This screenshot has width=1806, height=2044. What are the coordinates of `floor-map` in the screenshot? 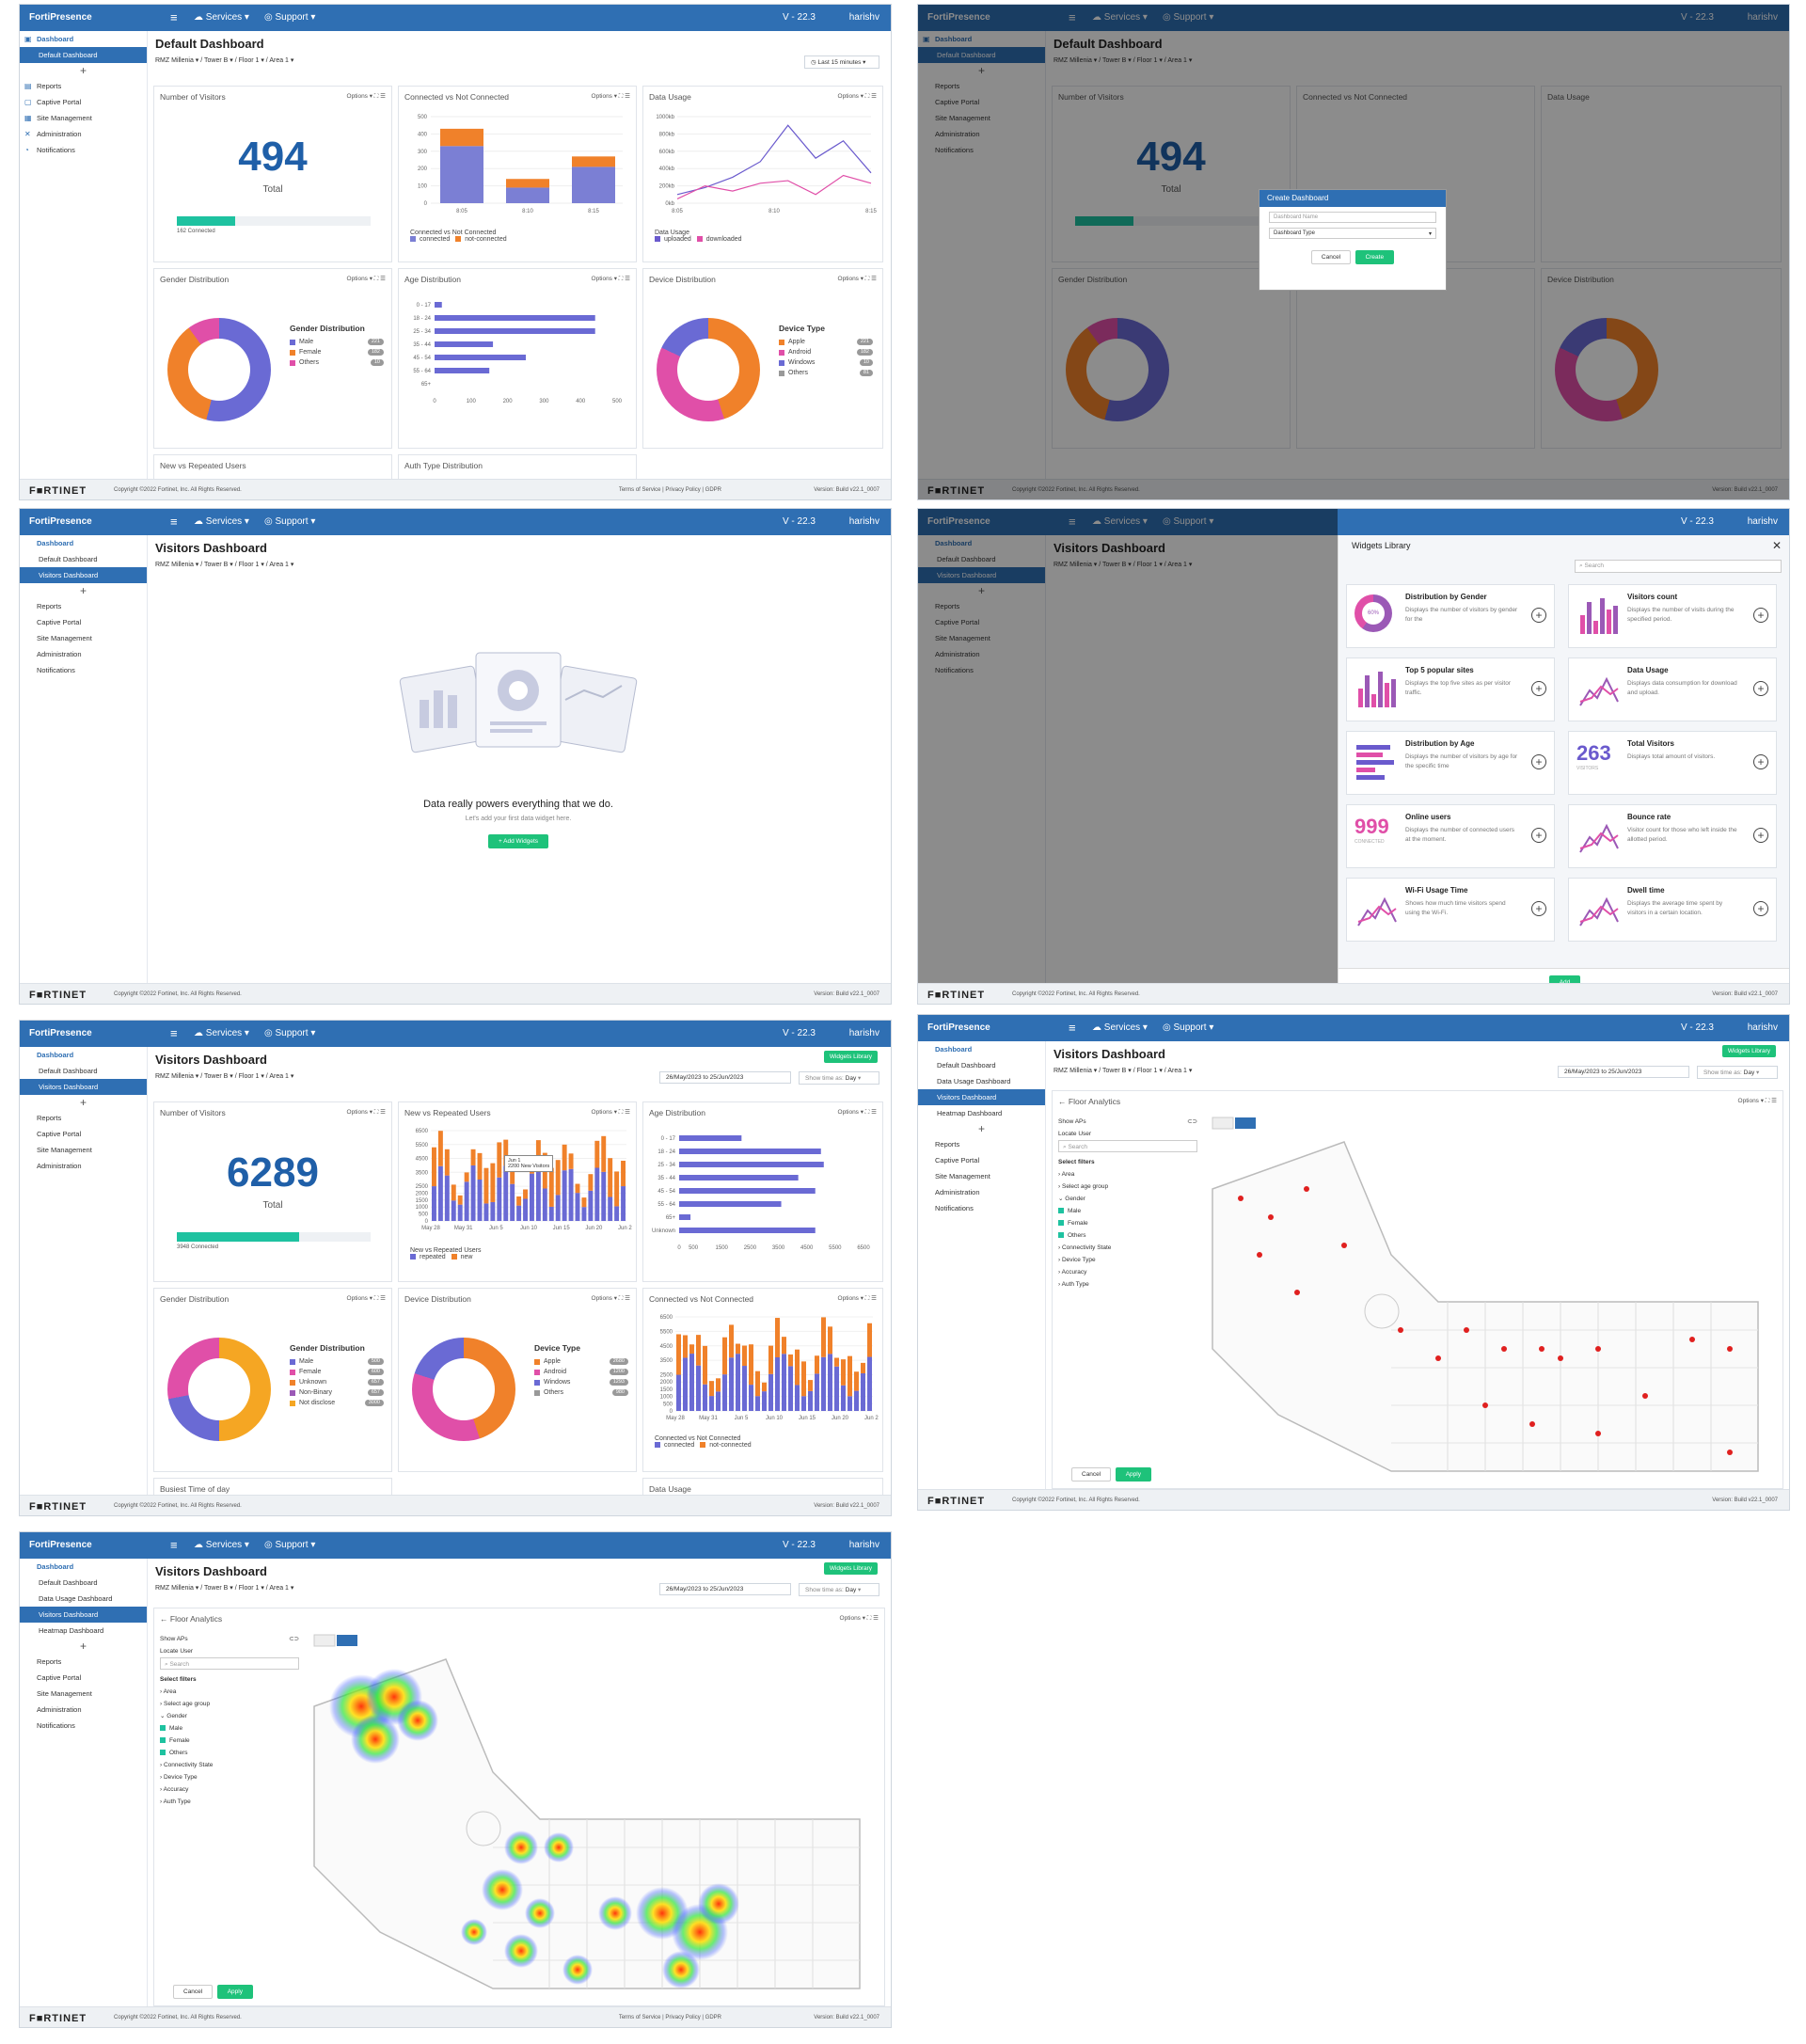 It's located at (1491, 1300).